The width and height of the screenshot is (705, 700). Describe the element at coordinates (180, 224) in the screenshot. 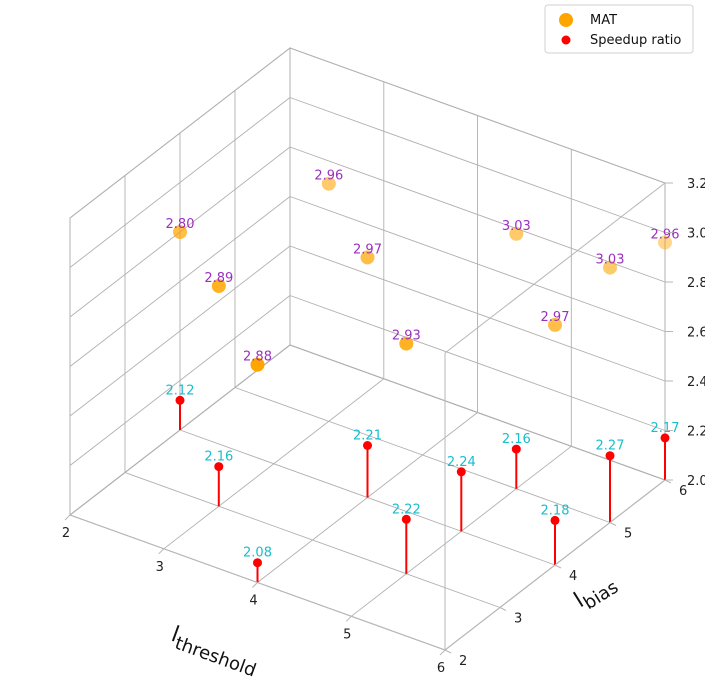

I see `mat-data-label: 2.80` at that location.